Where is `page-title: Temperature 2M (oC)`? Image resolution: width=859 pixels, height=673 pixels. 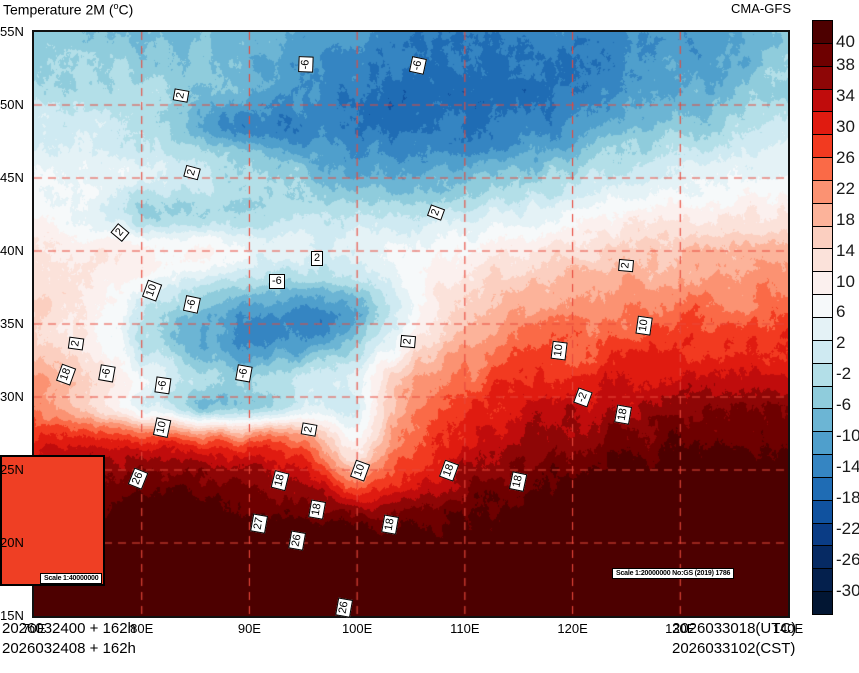 page-title: Temperature 2M (oC) is located at coordinates (68, 9).